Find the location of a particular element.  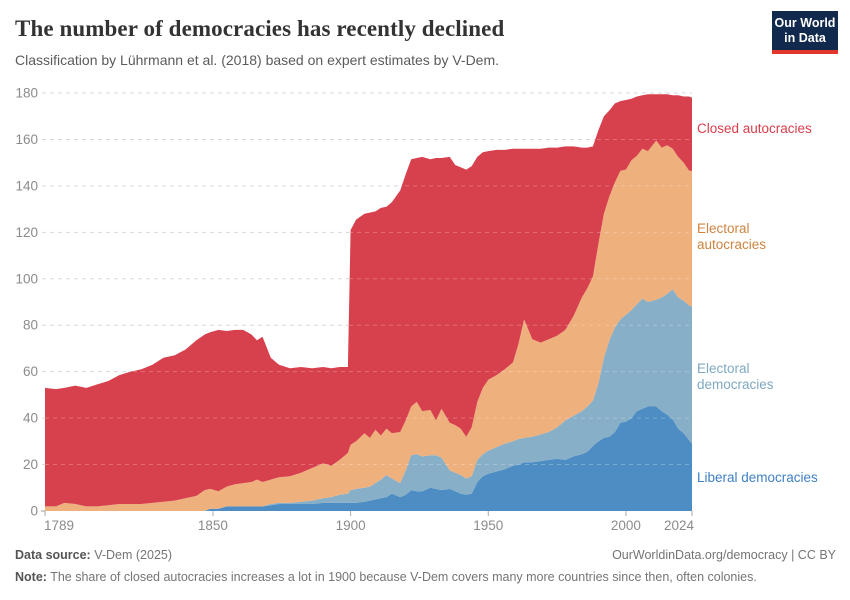

svg-text: 40 is located at coordinates (30, 418).